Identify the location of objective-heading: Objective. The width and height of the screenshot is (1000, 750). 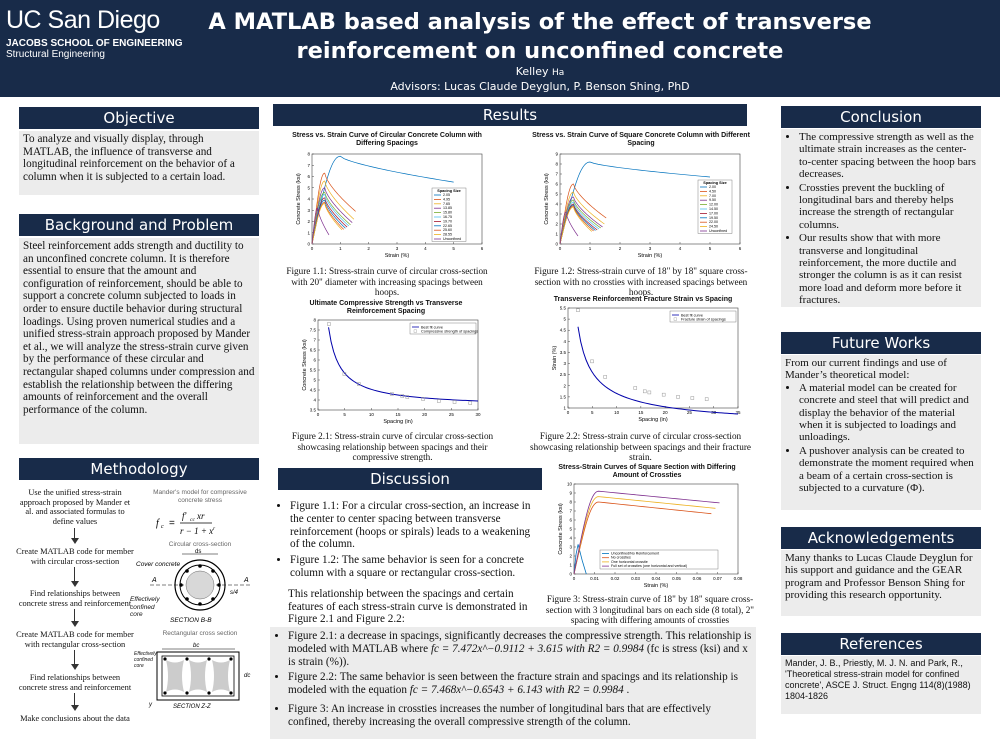
(139, 118).